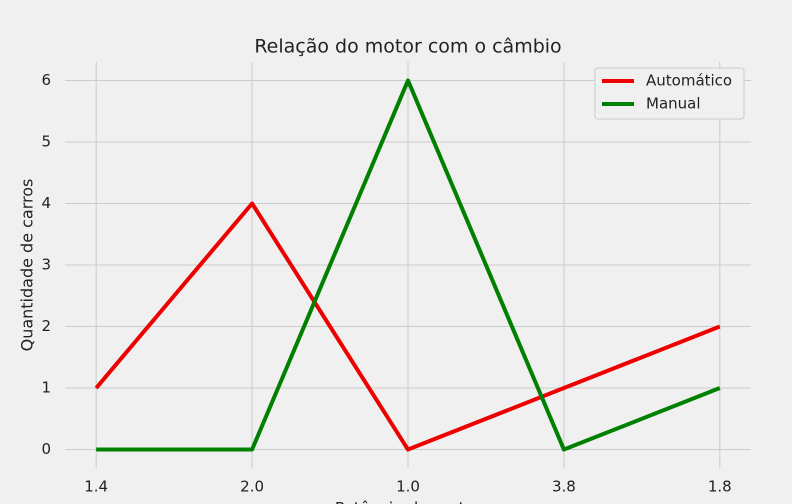  Describe the element at coordinates (720, 487) in the screenshot. I see `x-tick-label: 1.8` at that location.